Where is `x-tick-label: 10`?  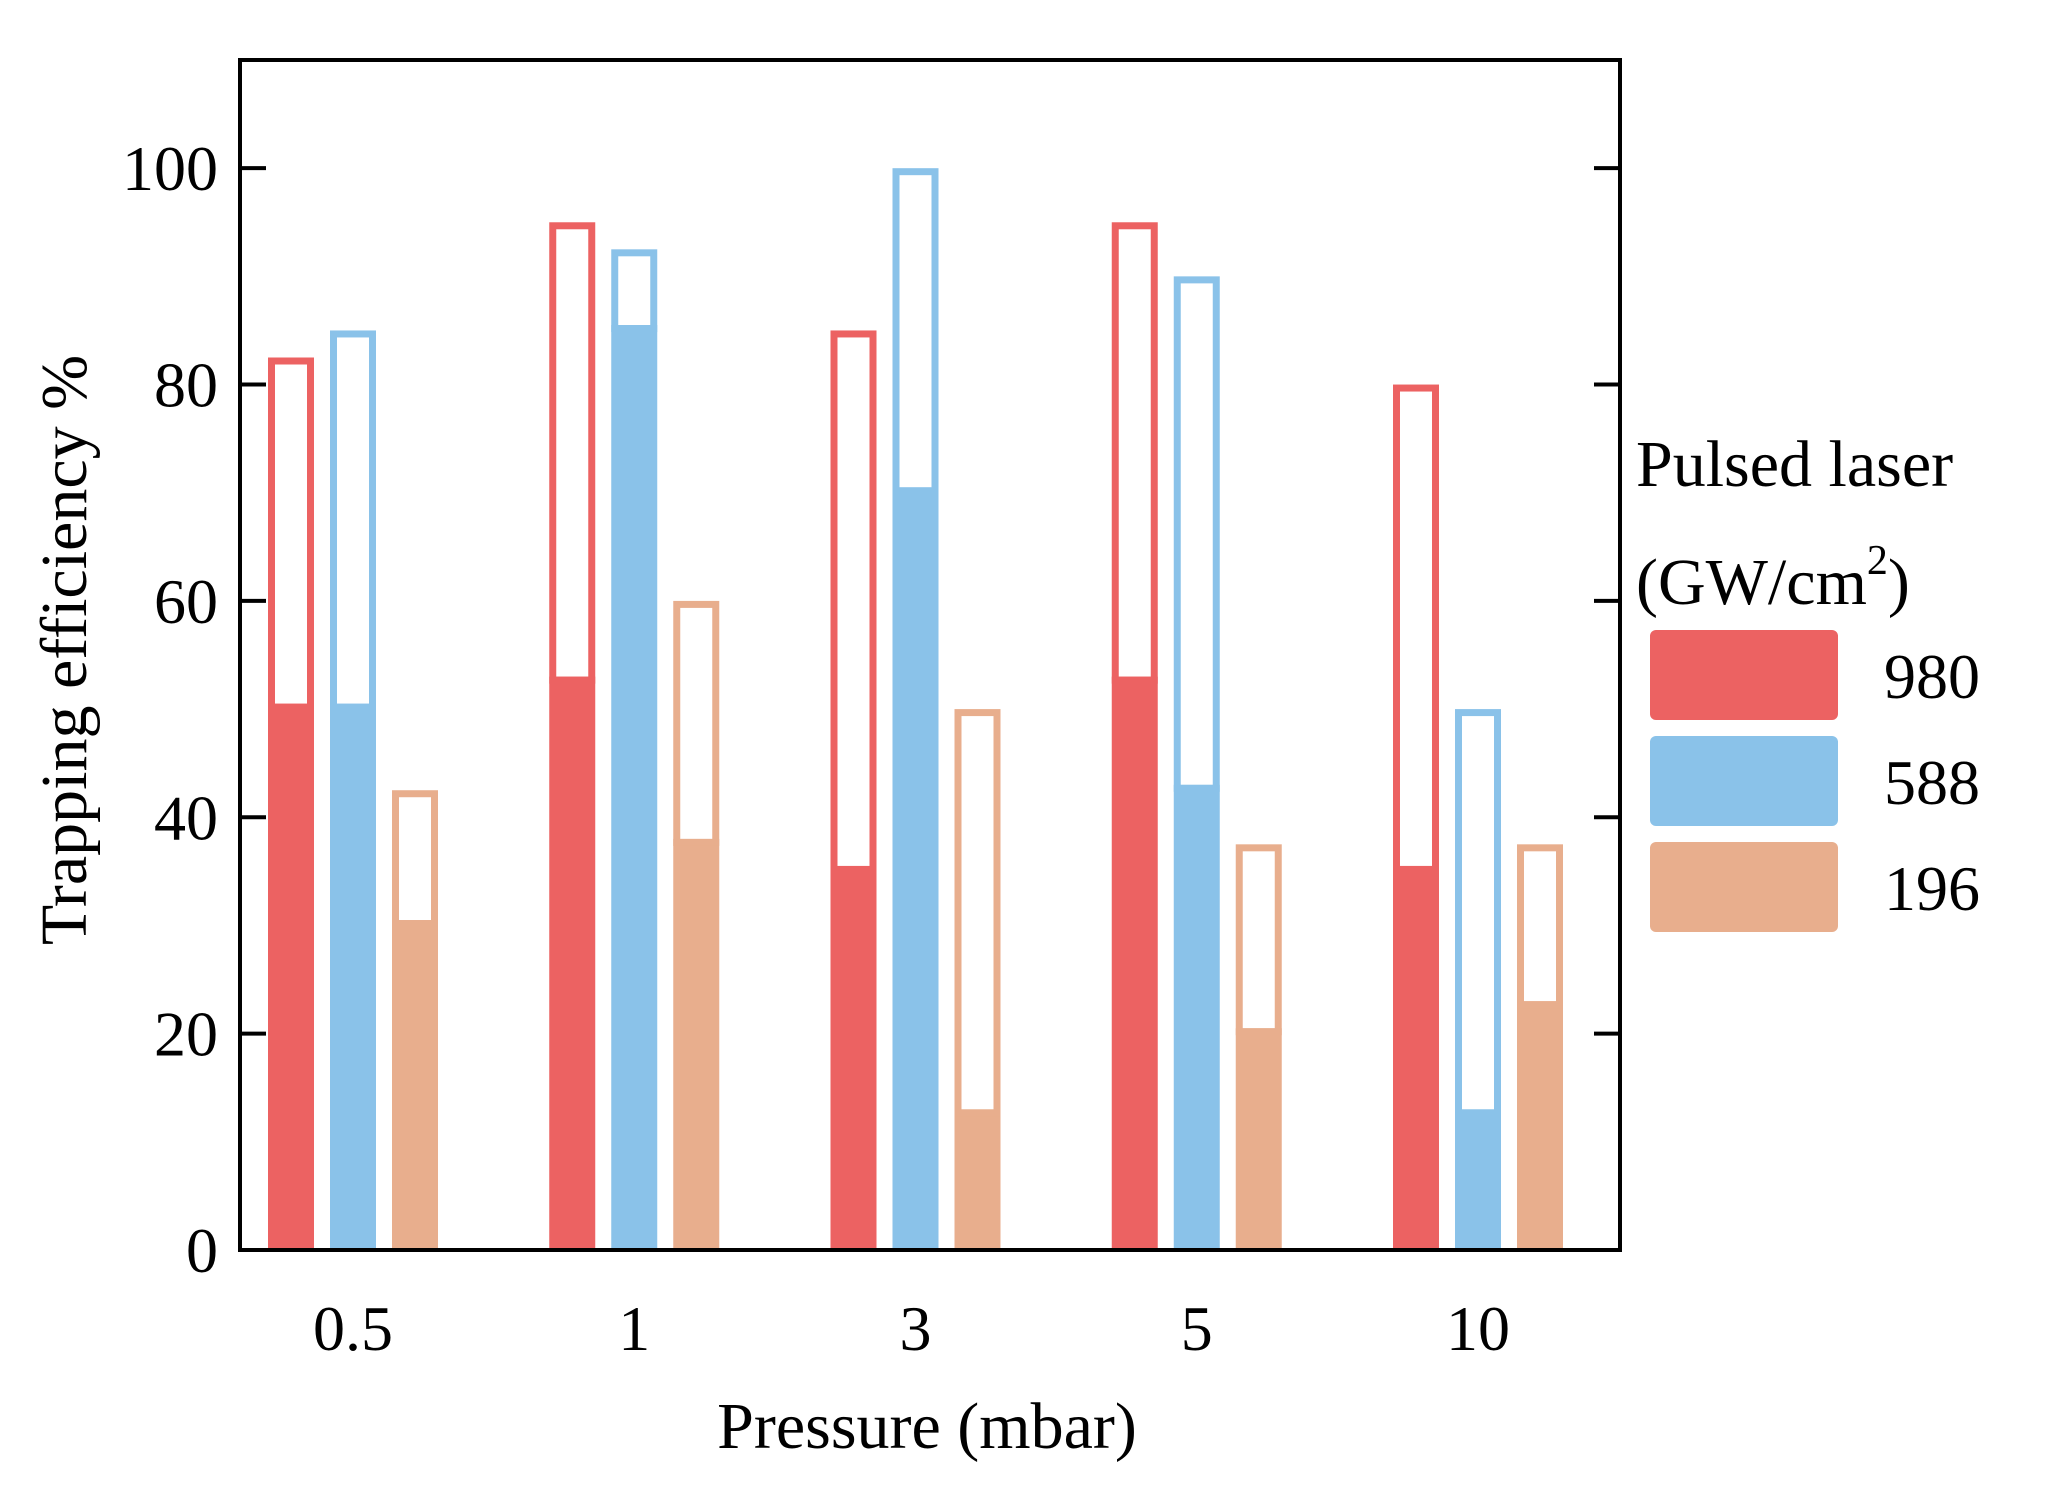
x-tick-label: 10 is located at coordinates (1478, 1328).